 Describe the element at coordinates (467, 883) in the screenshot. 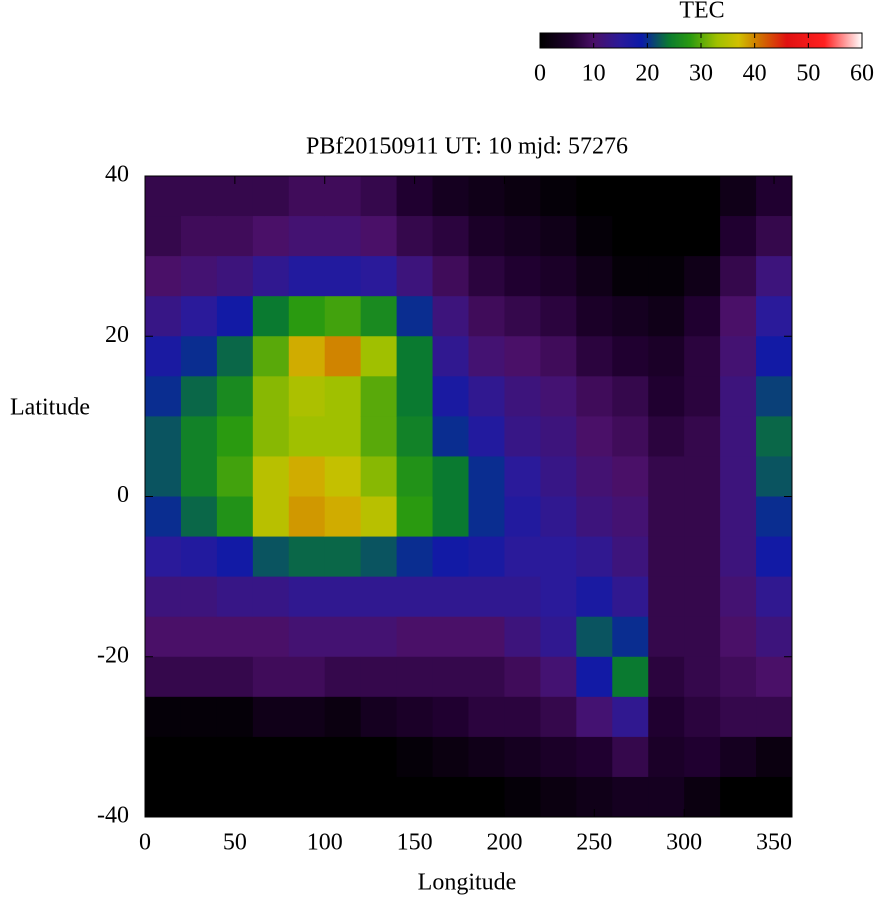

I see `x-axis-label: Longitude` at that location.